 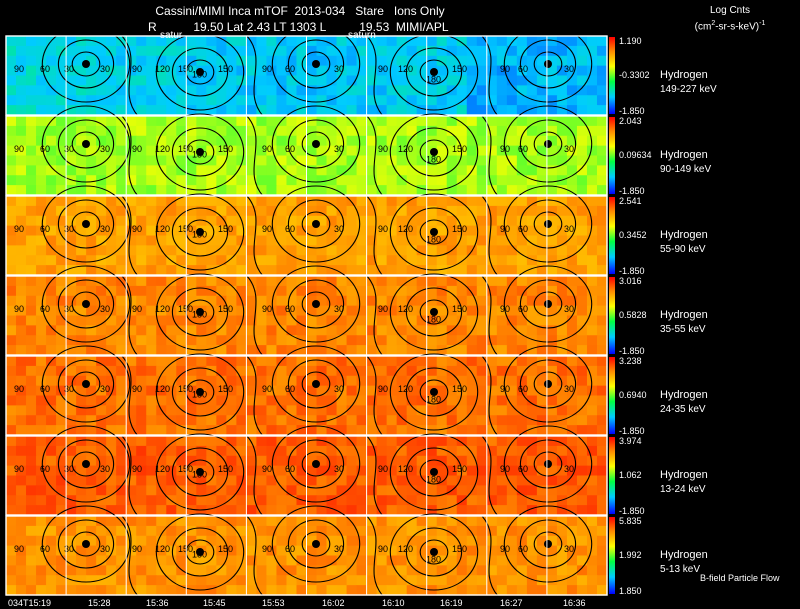 I want to click on colorbar-max-label: 5.835, so click(x=630, y=521).